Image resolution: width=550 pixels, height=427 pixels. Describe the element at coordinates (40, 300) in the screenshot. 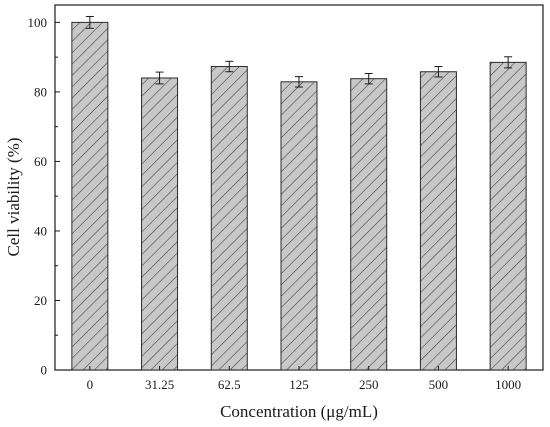

I see `y-tick-label-20: 20` at that location.